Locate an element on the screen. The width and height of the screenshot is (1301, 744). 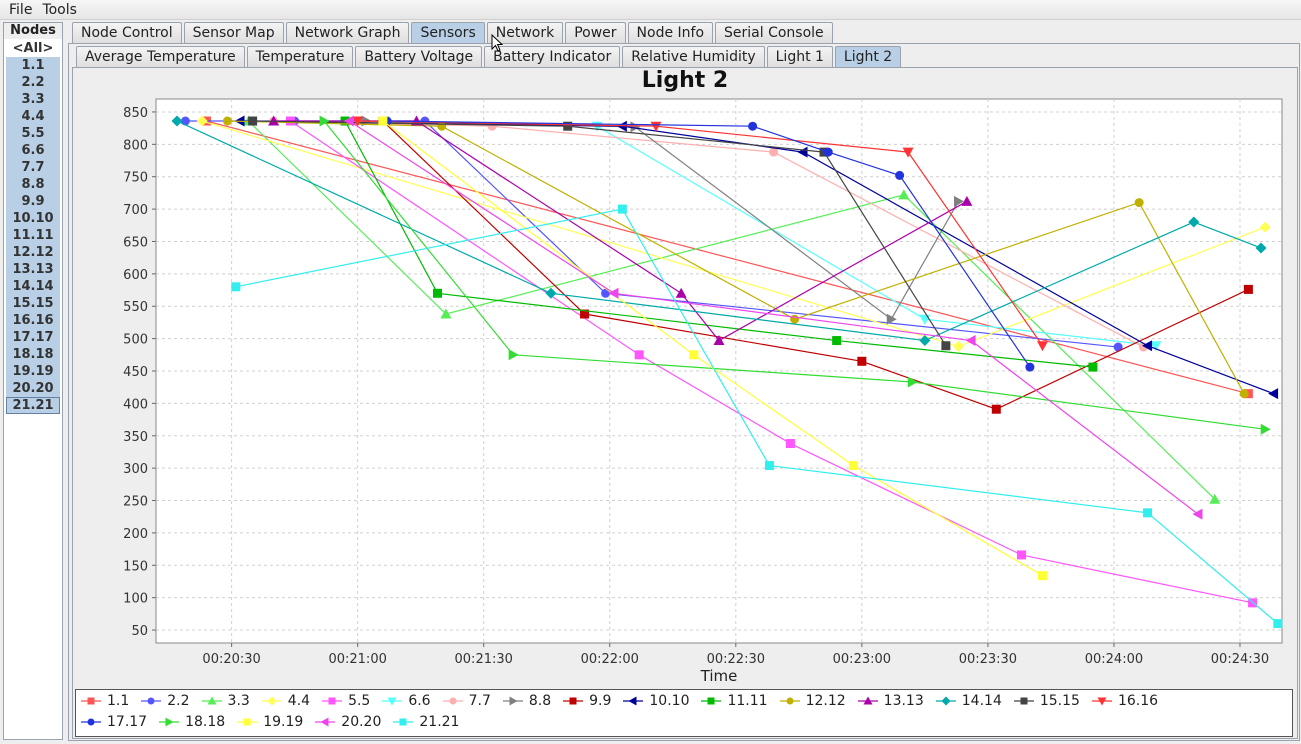
node-item-11-11: 11.11 is located at coordinates (33, 235).